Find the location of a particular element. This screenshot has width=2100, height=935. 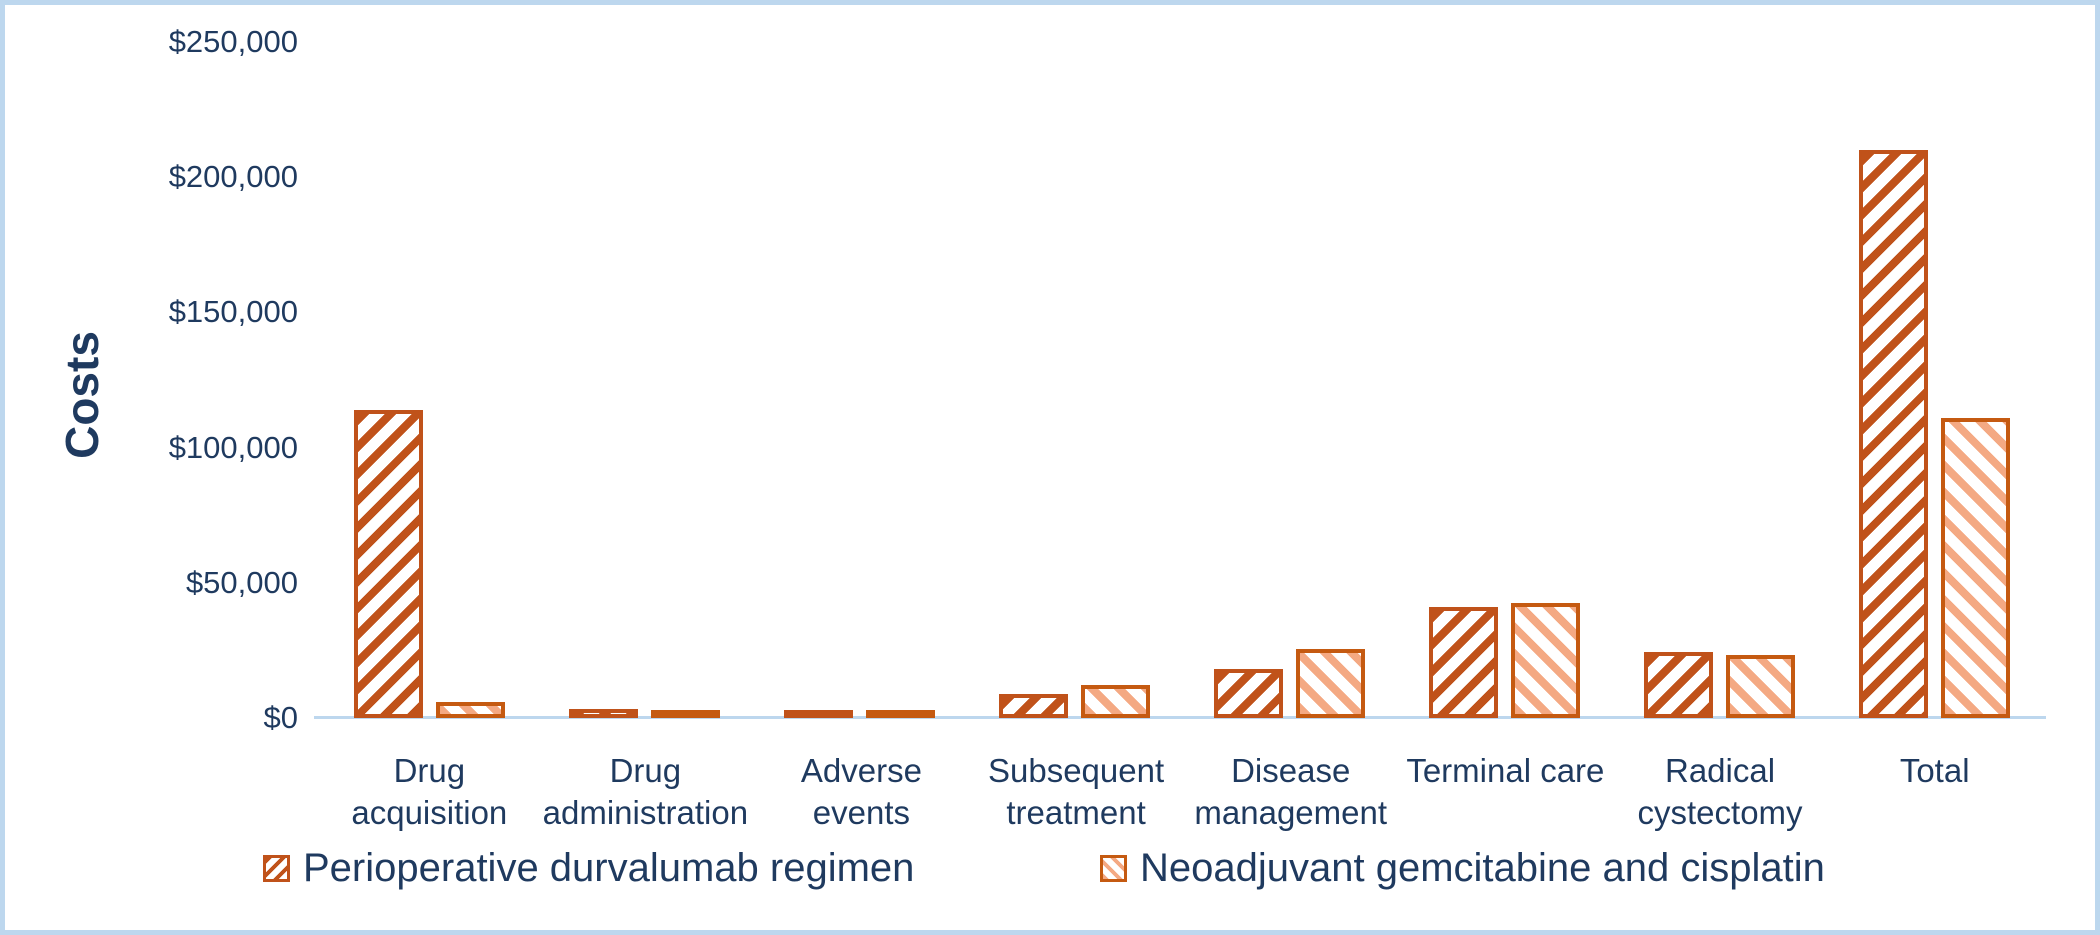

y-tick-label: $200,000 is located at coordinates (233, 177).